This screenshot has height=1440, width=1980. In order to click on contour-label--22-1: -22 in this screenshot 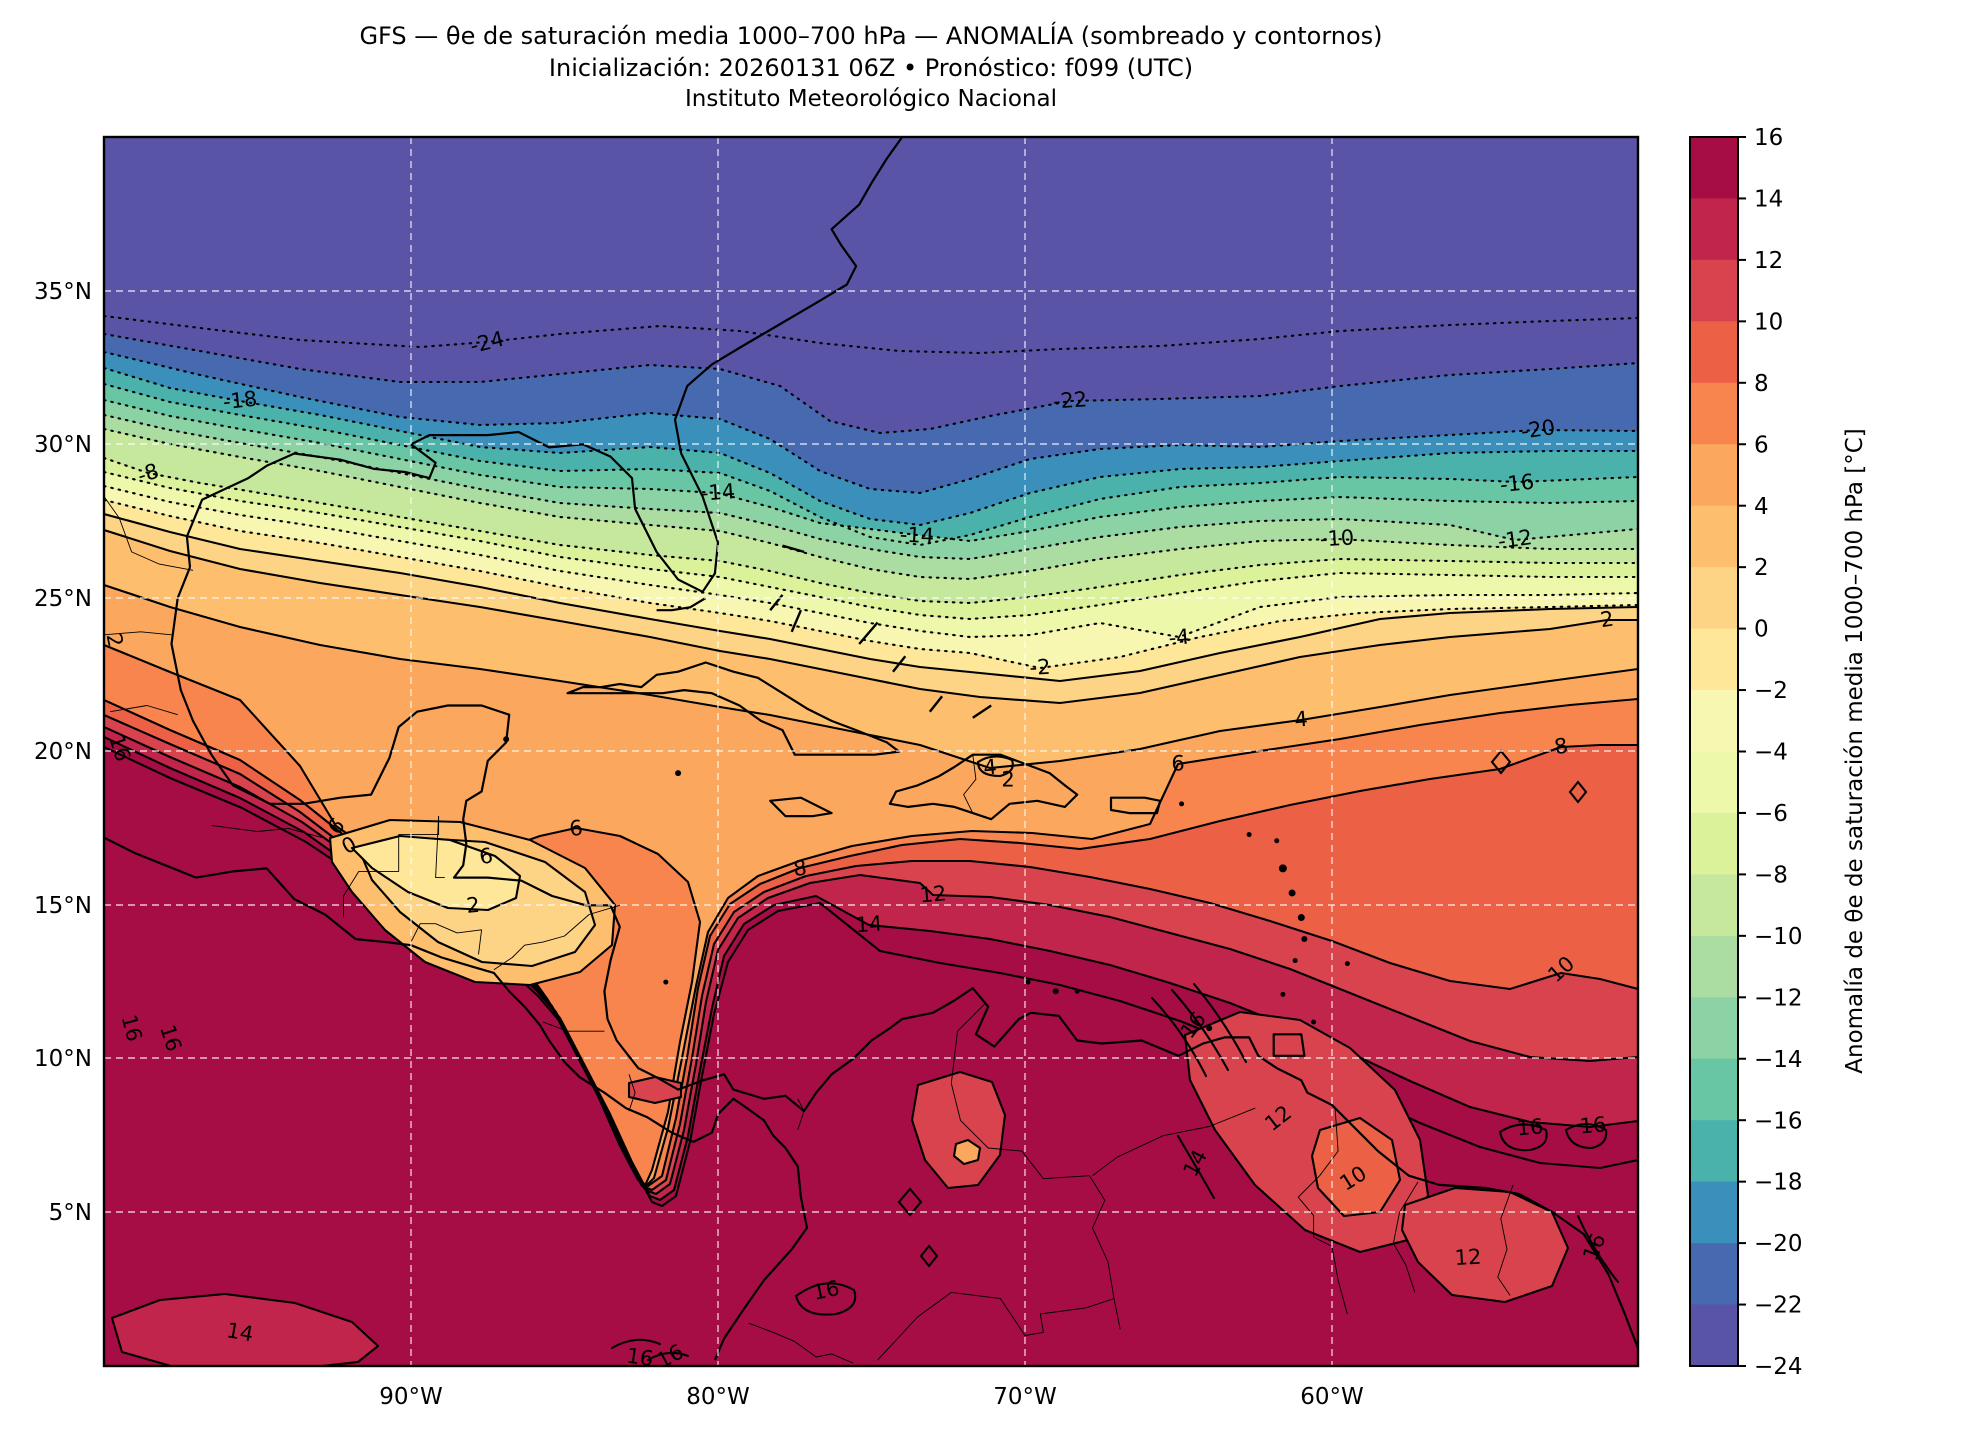, I will do `click(1070, 400)`.